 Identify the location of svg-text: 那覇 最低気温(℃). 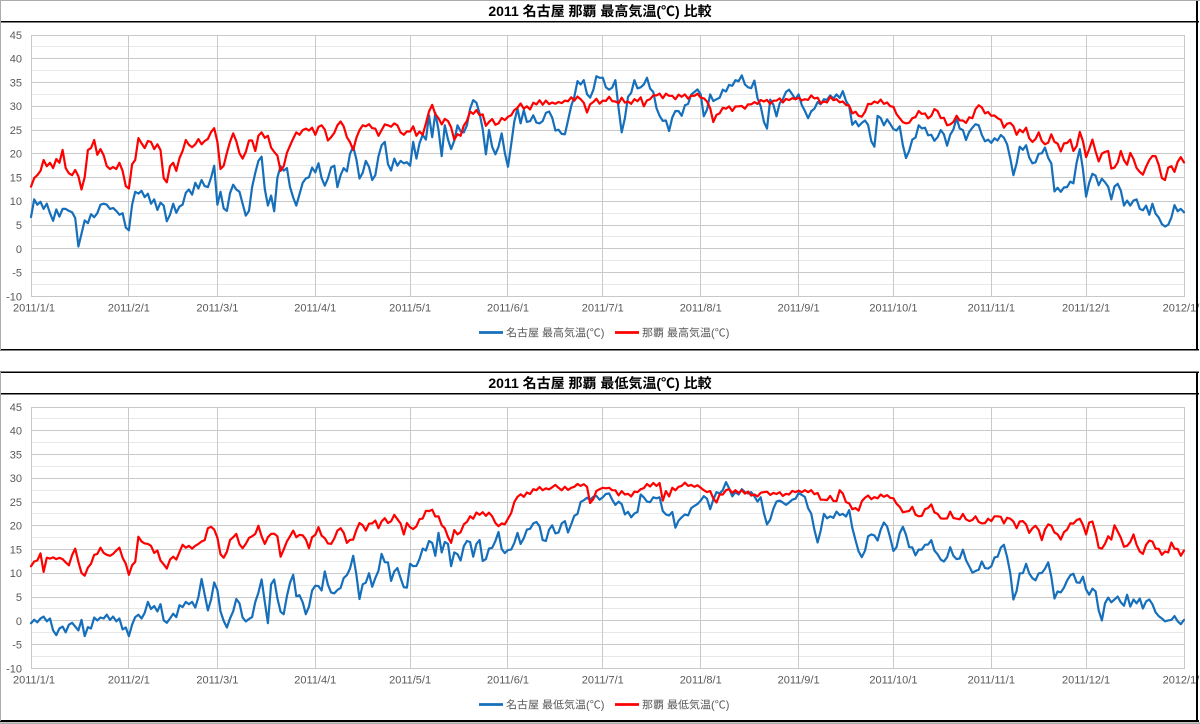
(685, 704).